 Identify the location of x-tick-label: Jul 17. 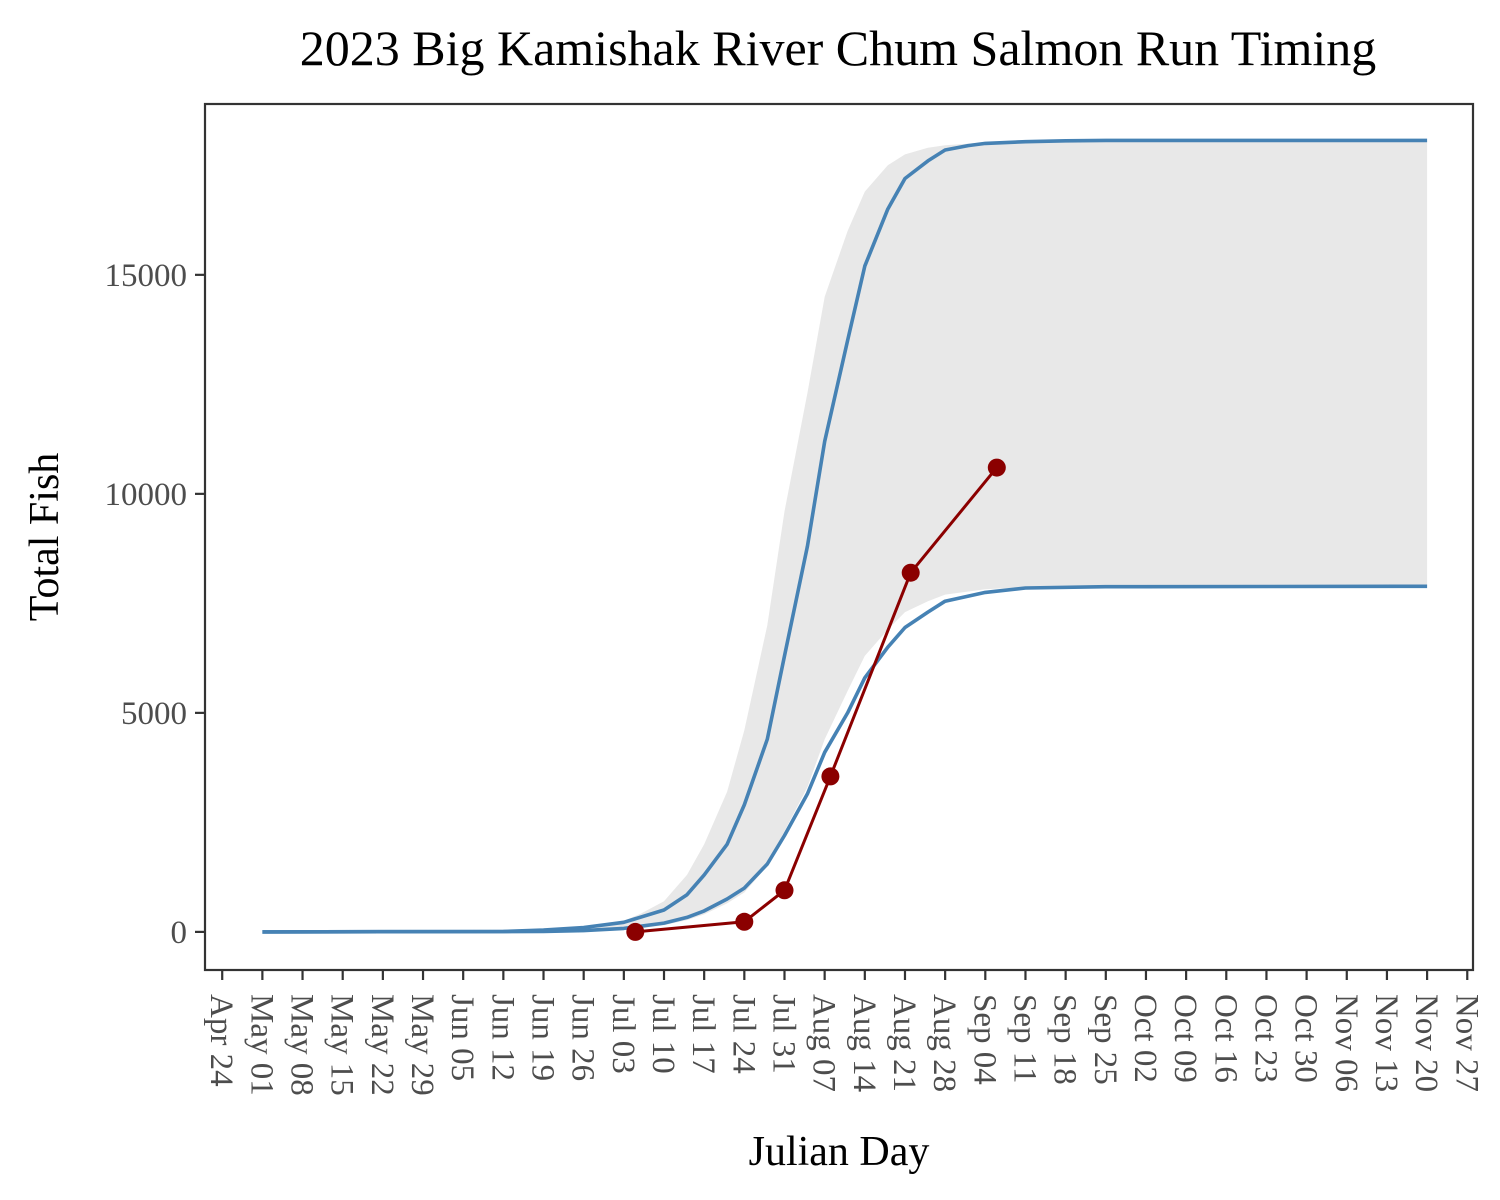
(703, 1034).